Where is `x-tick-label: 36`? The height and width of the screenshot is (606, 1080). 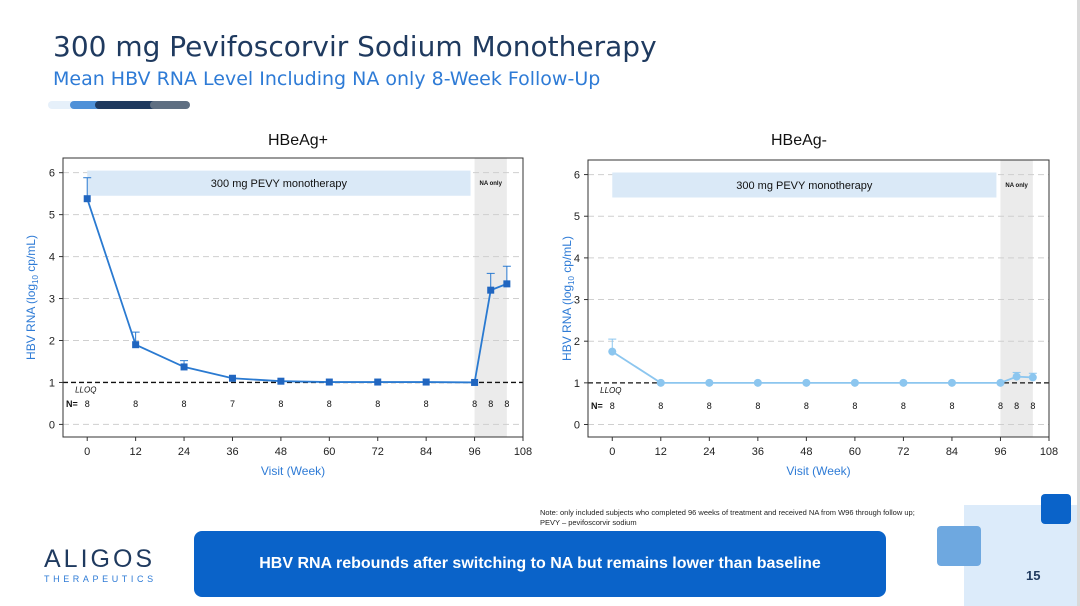 x-tick-label: 36 is located at coordinates (758, 452).